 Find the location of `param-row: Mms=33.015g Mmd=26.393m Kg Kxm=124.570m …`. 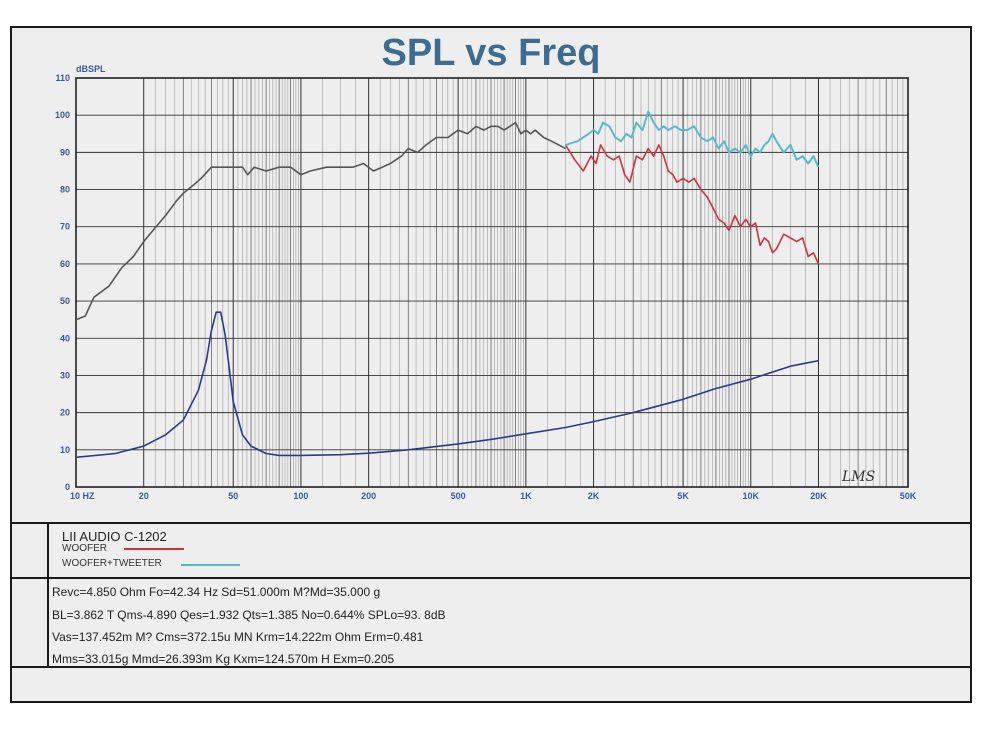

param-row: Mms=33.015g Mmd=26.393m Kg Kxm=124.570m … is located at coordinates (223, 659).